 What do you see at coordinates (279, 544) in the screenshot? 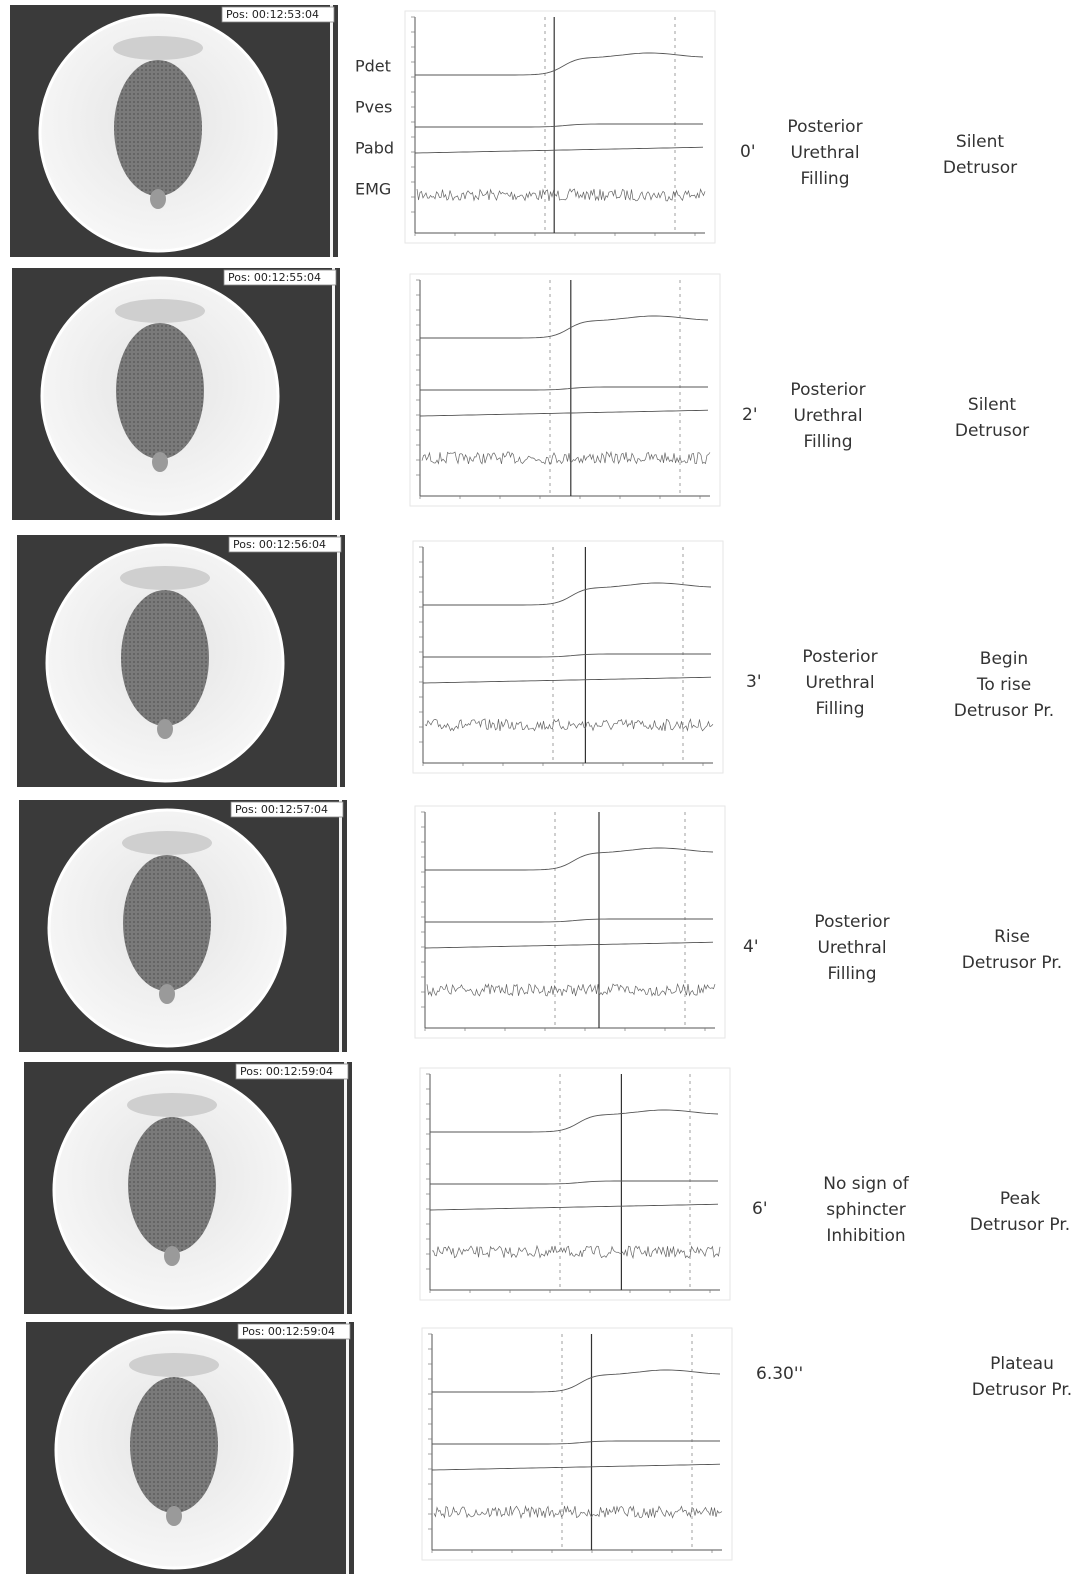
I see `pos-label: Pos: 00:12:56:04` at bounding box center [279, 544].